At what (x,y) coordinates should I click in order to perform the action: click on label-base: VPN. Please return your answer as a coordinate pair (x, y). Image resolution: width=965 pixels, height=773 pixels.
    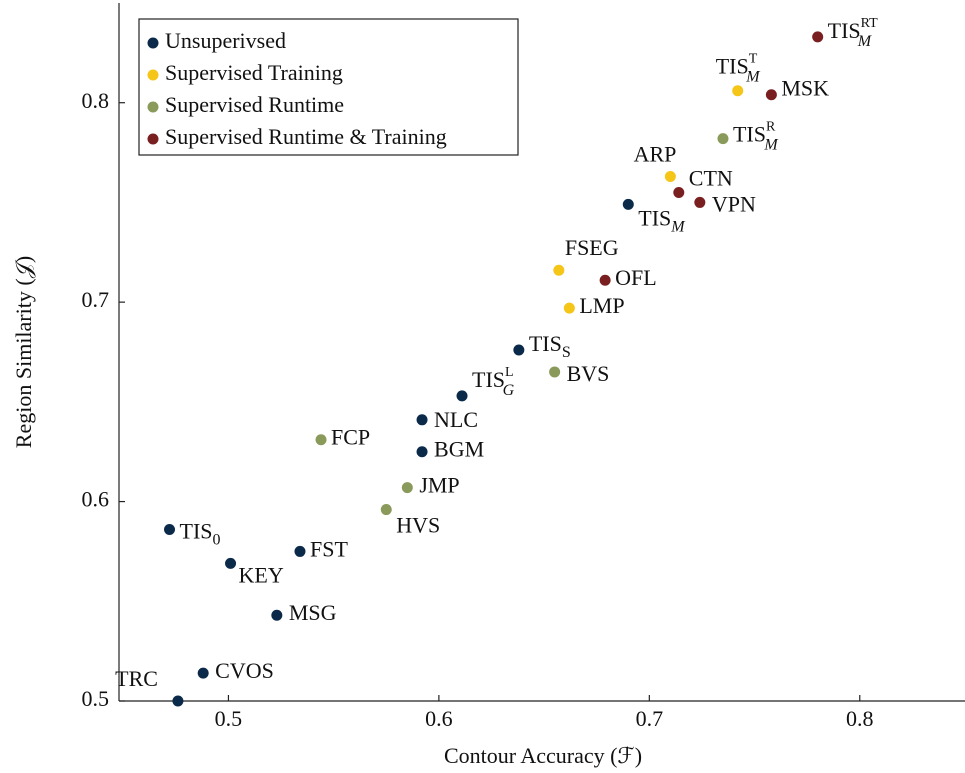
    Looking at the image, I should click on (734, 203).